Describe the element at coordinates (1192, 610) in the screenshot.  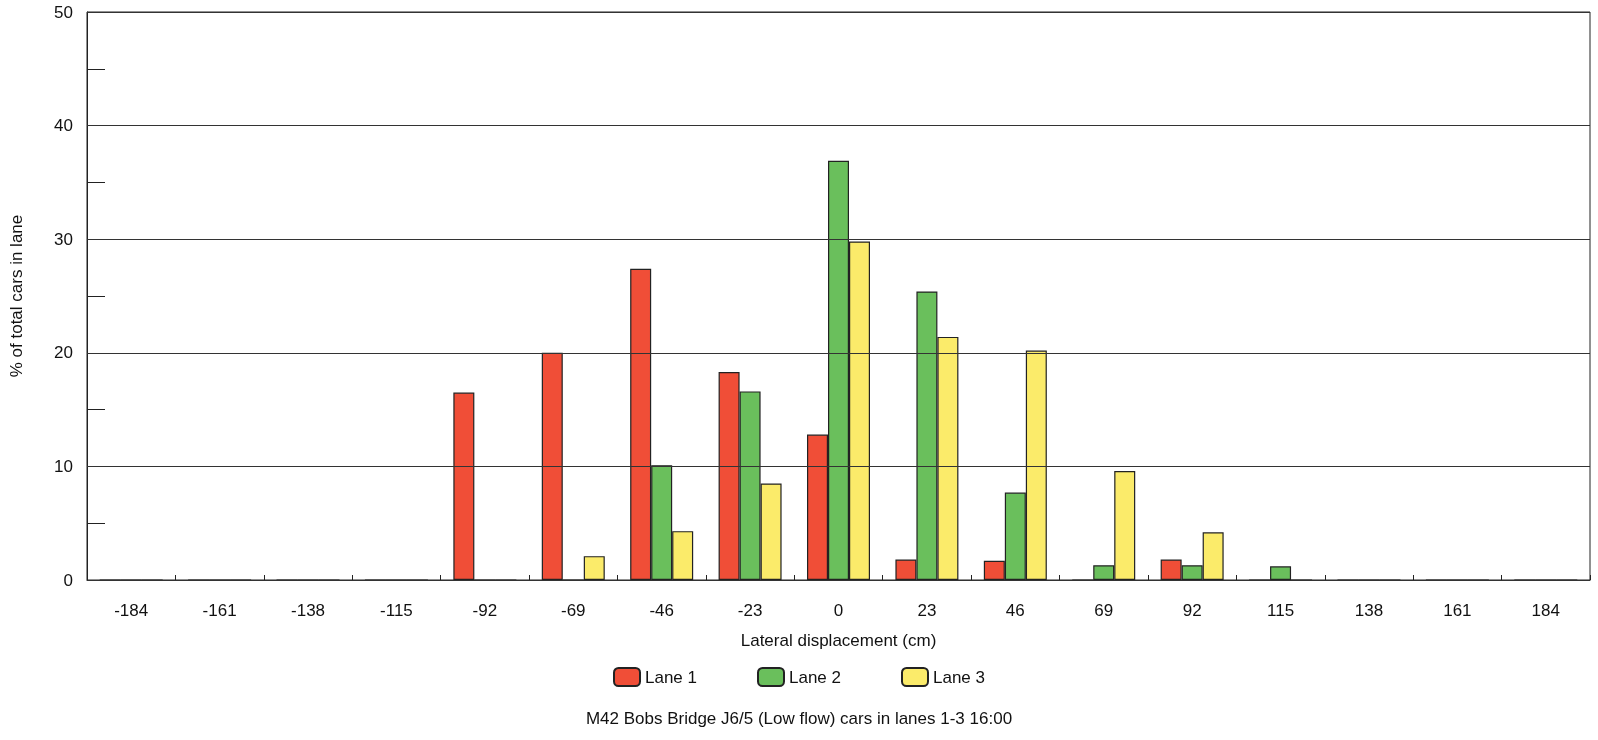
I see `x-tick-label: 92` at that location.